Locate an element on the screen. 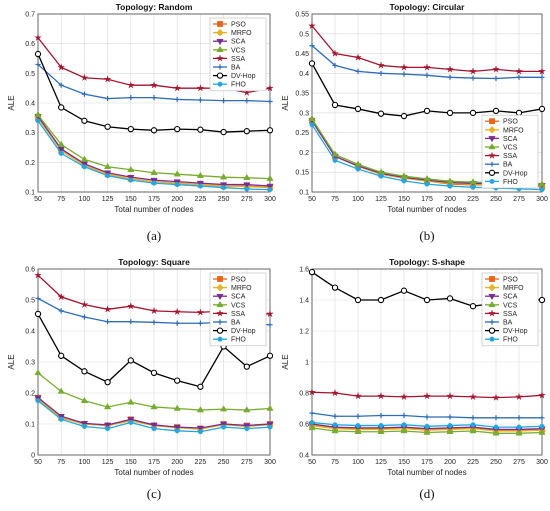  legend-entry: SCA is located at coordinates (510, 139).